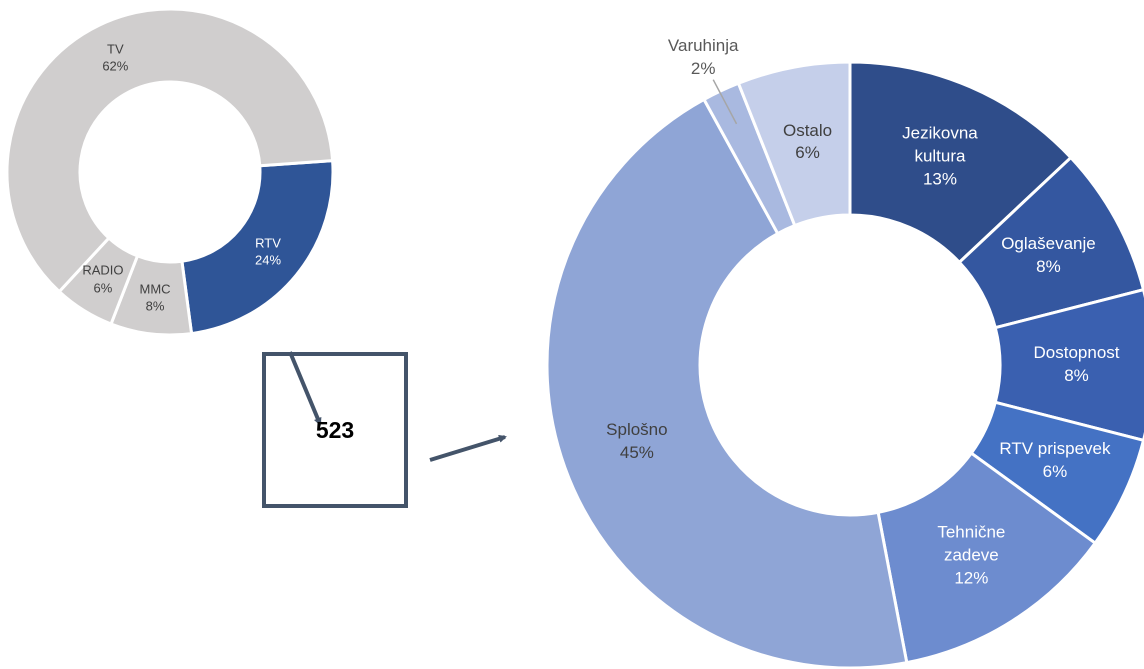 The width and height of the screenshot is (1144, 669). What do you see at coordinates (940, 144) in the screenshot?
I see `category-label: Jezikovna kultura` at bounding box center [940, 144].